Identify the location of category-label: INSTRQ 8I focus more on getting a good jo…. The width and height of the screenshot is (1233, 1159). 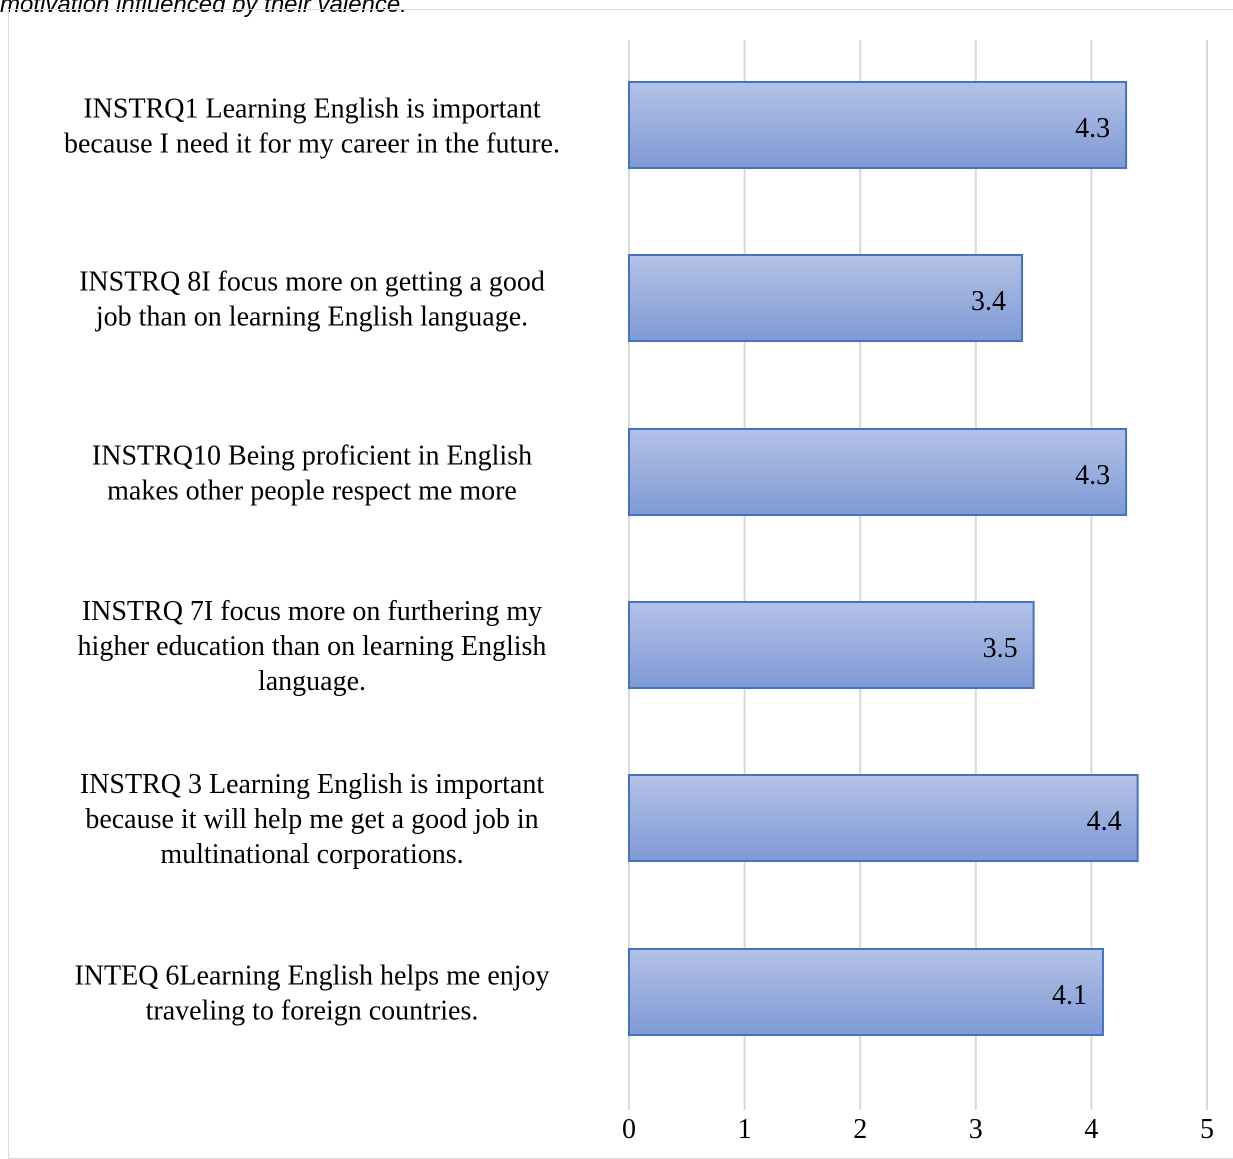
(312, 300).